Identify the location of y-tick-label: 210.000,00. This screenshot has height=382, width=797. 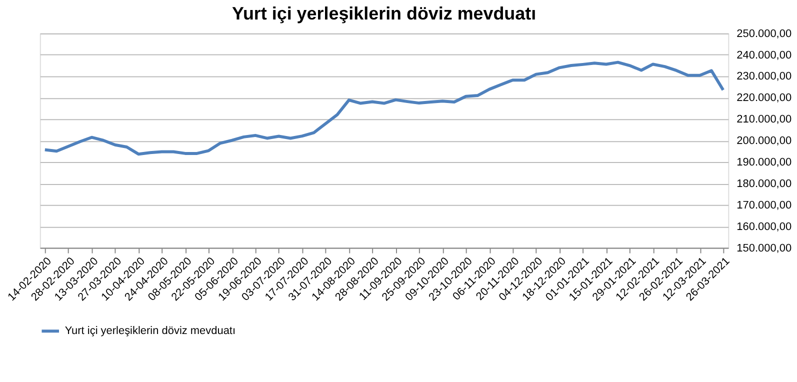
(764, 120).